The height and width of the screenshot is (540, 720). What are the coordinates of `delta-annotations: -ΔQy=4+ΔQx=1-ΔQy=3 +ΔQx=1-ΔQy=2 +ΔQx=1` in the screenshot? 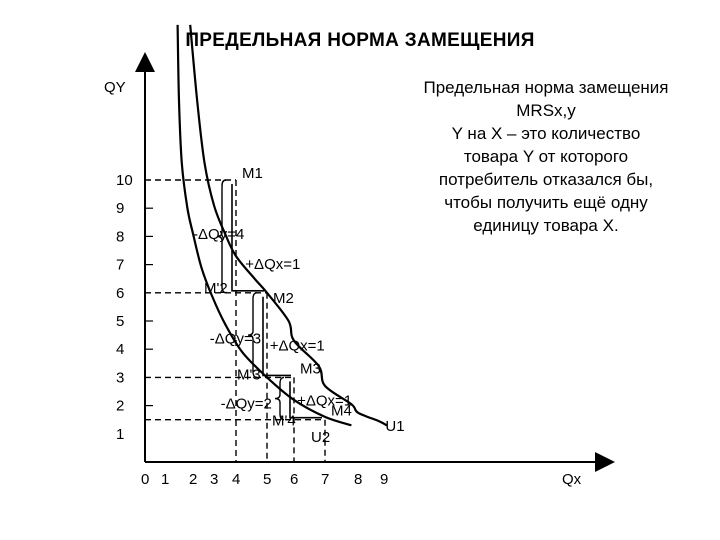 It's located at (272, 319).